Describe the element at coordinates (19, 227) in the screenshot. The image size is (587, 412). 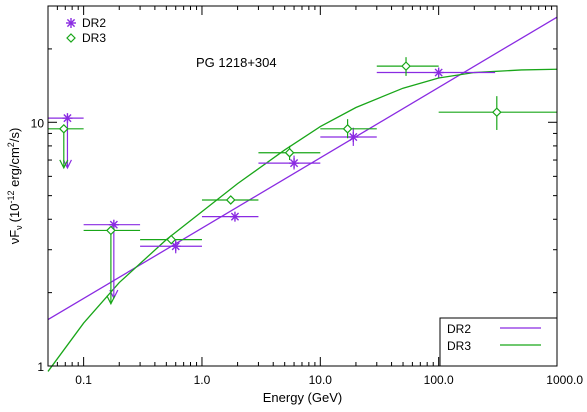
I see `y-label-sub: ν` at that location.